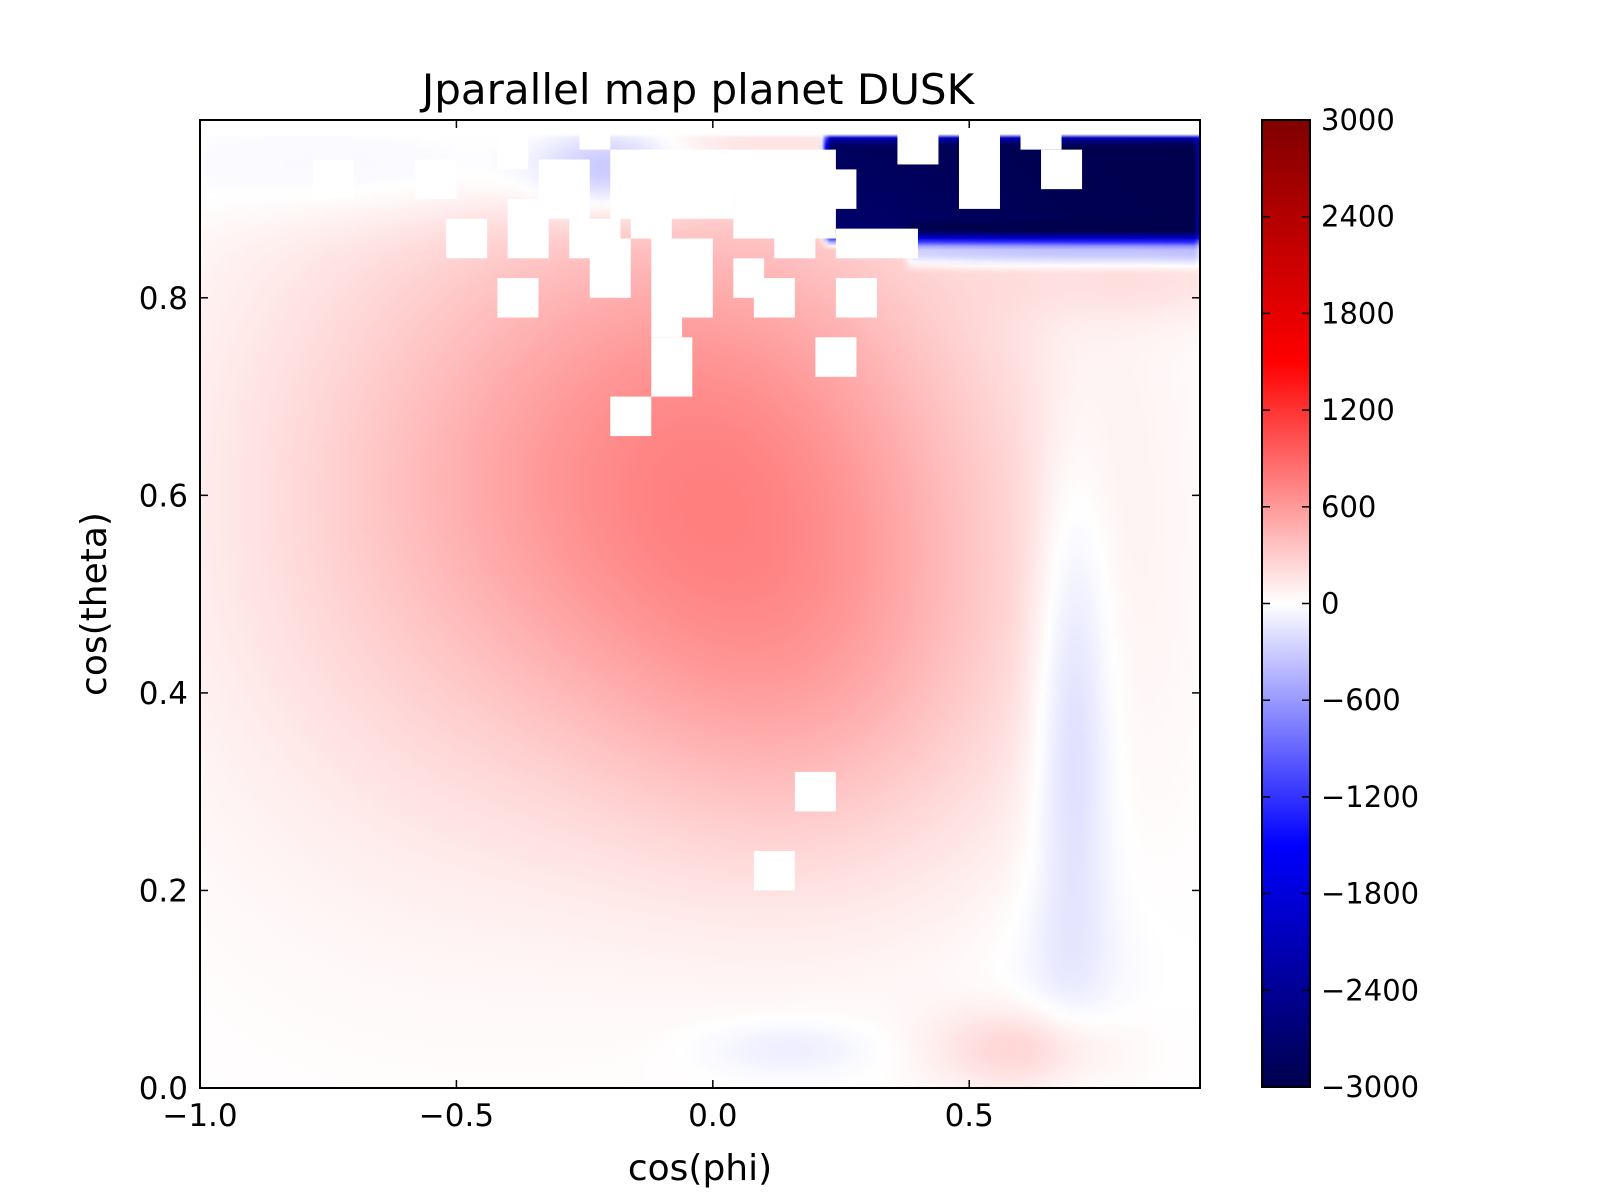  What do you see at coordinates (712, 1116) in the screenshot?
I see `x-tick-label: 0.0` at bounding box center [712, 1116].